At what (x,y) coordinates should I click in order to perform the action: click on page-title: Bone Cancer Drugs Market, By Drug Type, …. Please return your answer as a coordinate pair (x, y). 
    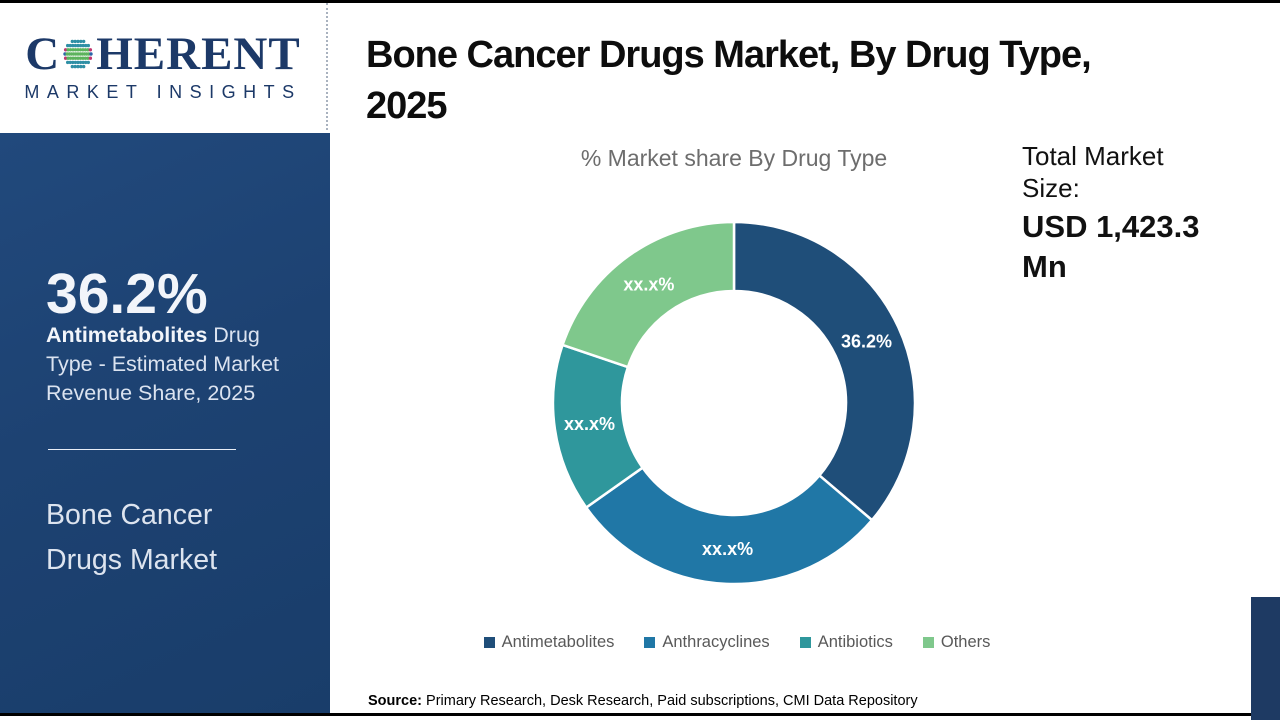
    Looking at the image, I should click on (729, 80).